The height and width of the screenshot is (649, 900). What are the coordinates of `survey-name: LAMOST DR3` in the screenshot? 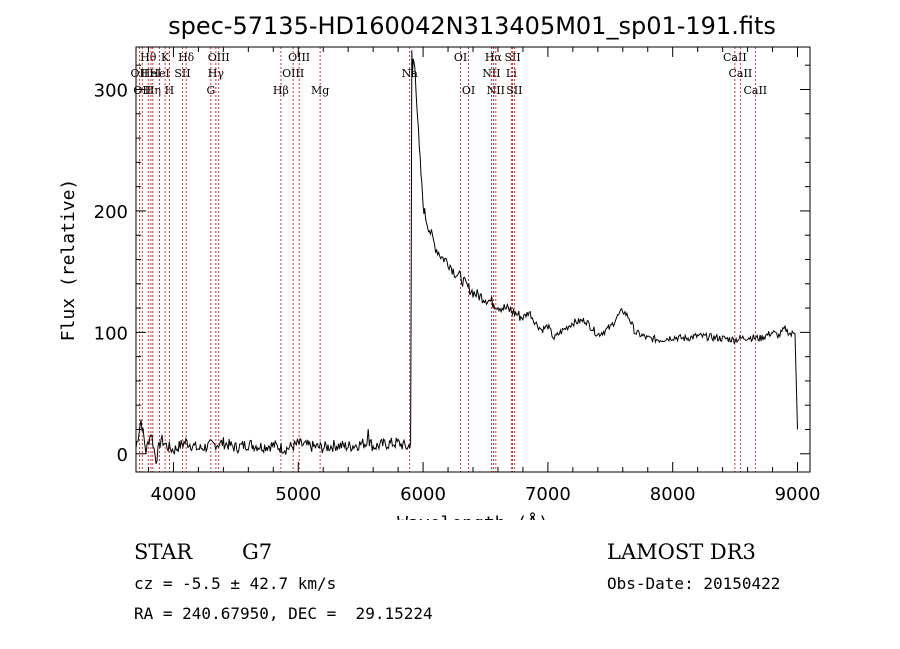 It's located at (681, 552).